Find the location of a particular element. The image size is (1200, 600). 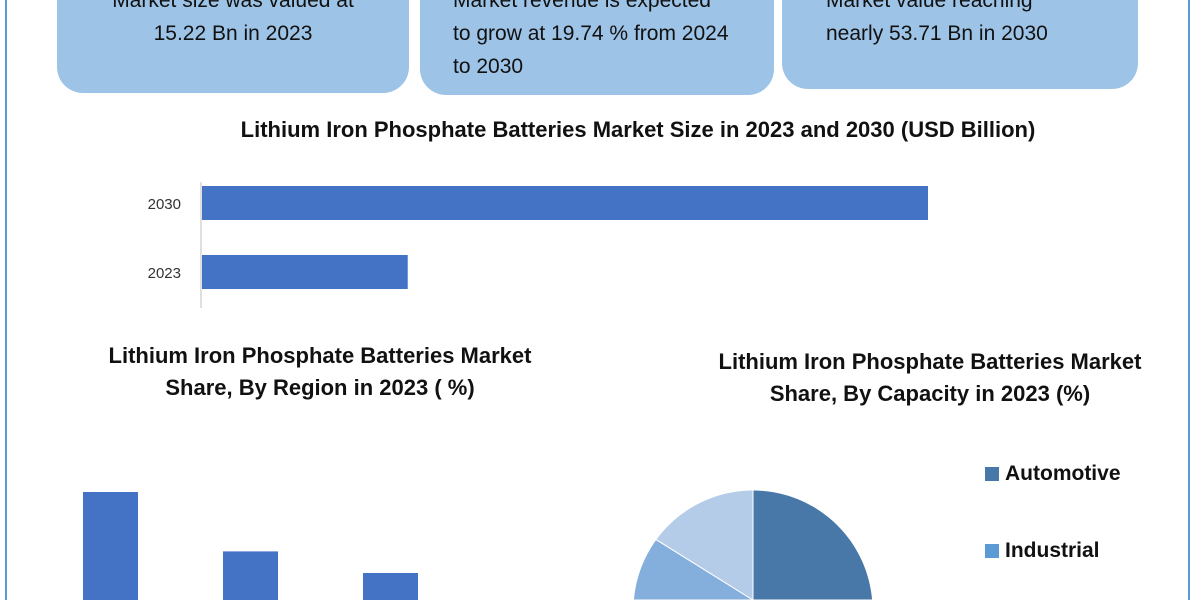

card-text: Market value reaching is located at coordinates (929, 6).